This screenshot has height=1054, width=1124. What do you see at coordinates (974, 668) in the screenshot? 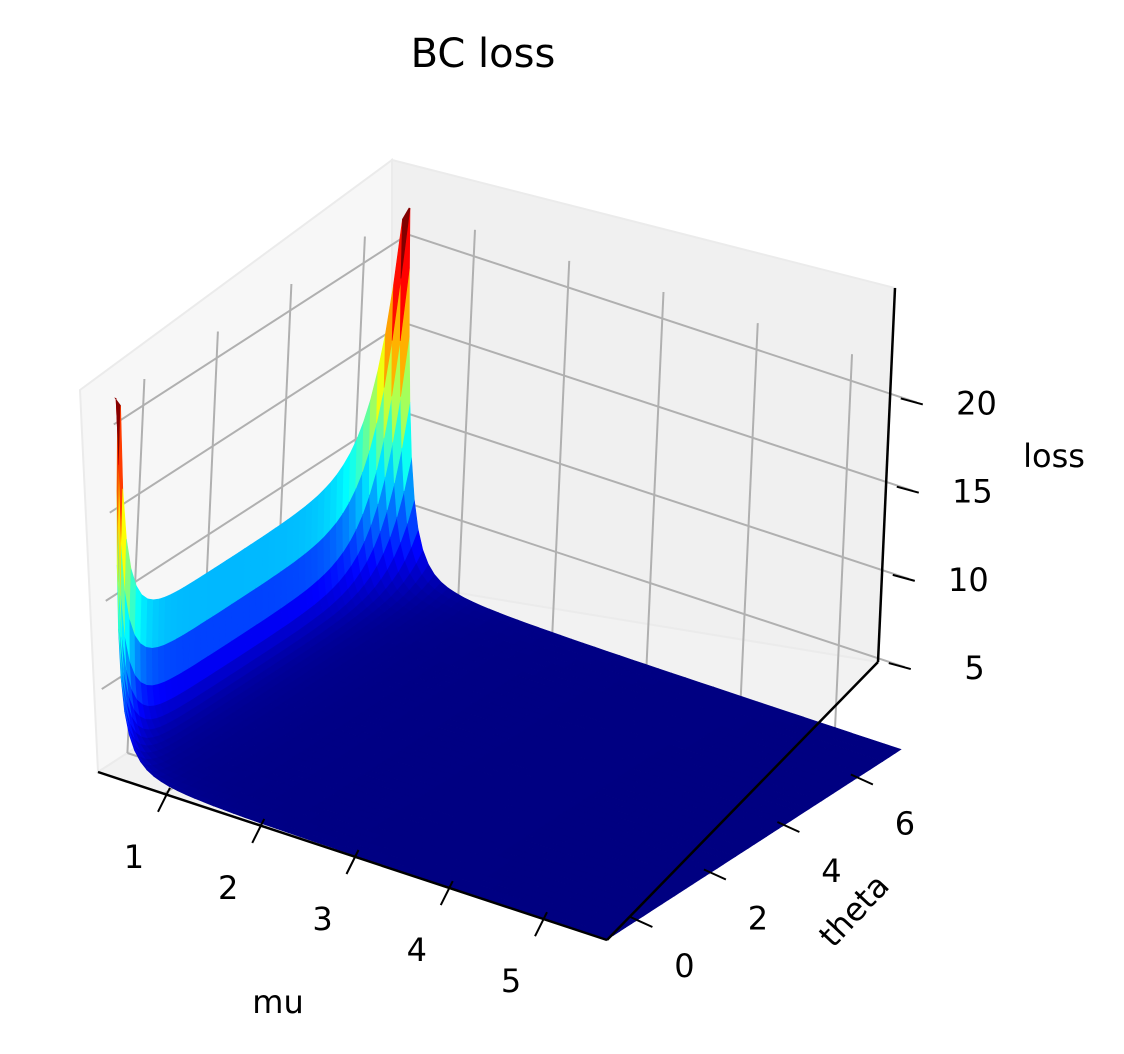
I see `z-tick-label: 5` at bounding box center [974, 668].